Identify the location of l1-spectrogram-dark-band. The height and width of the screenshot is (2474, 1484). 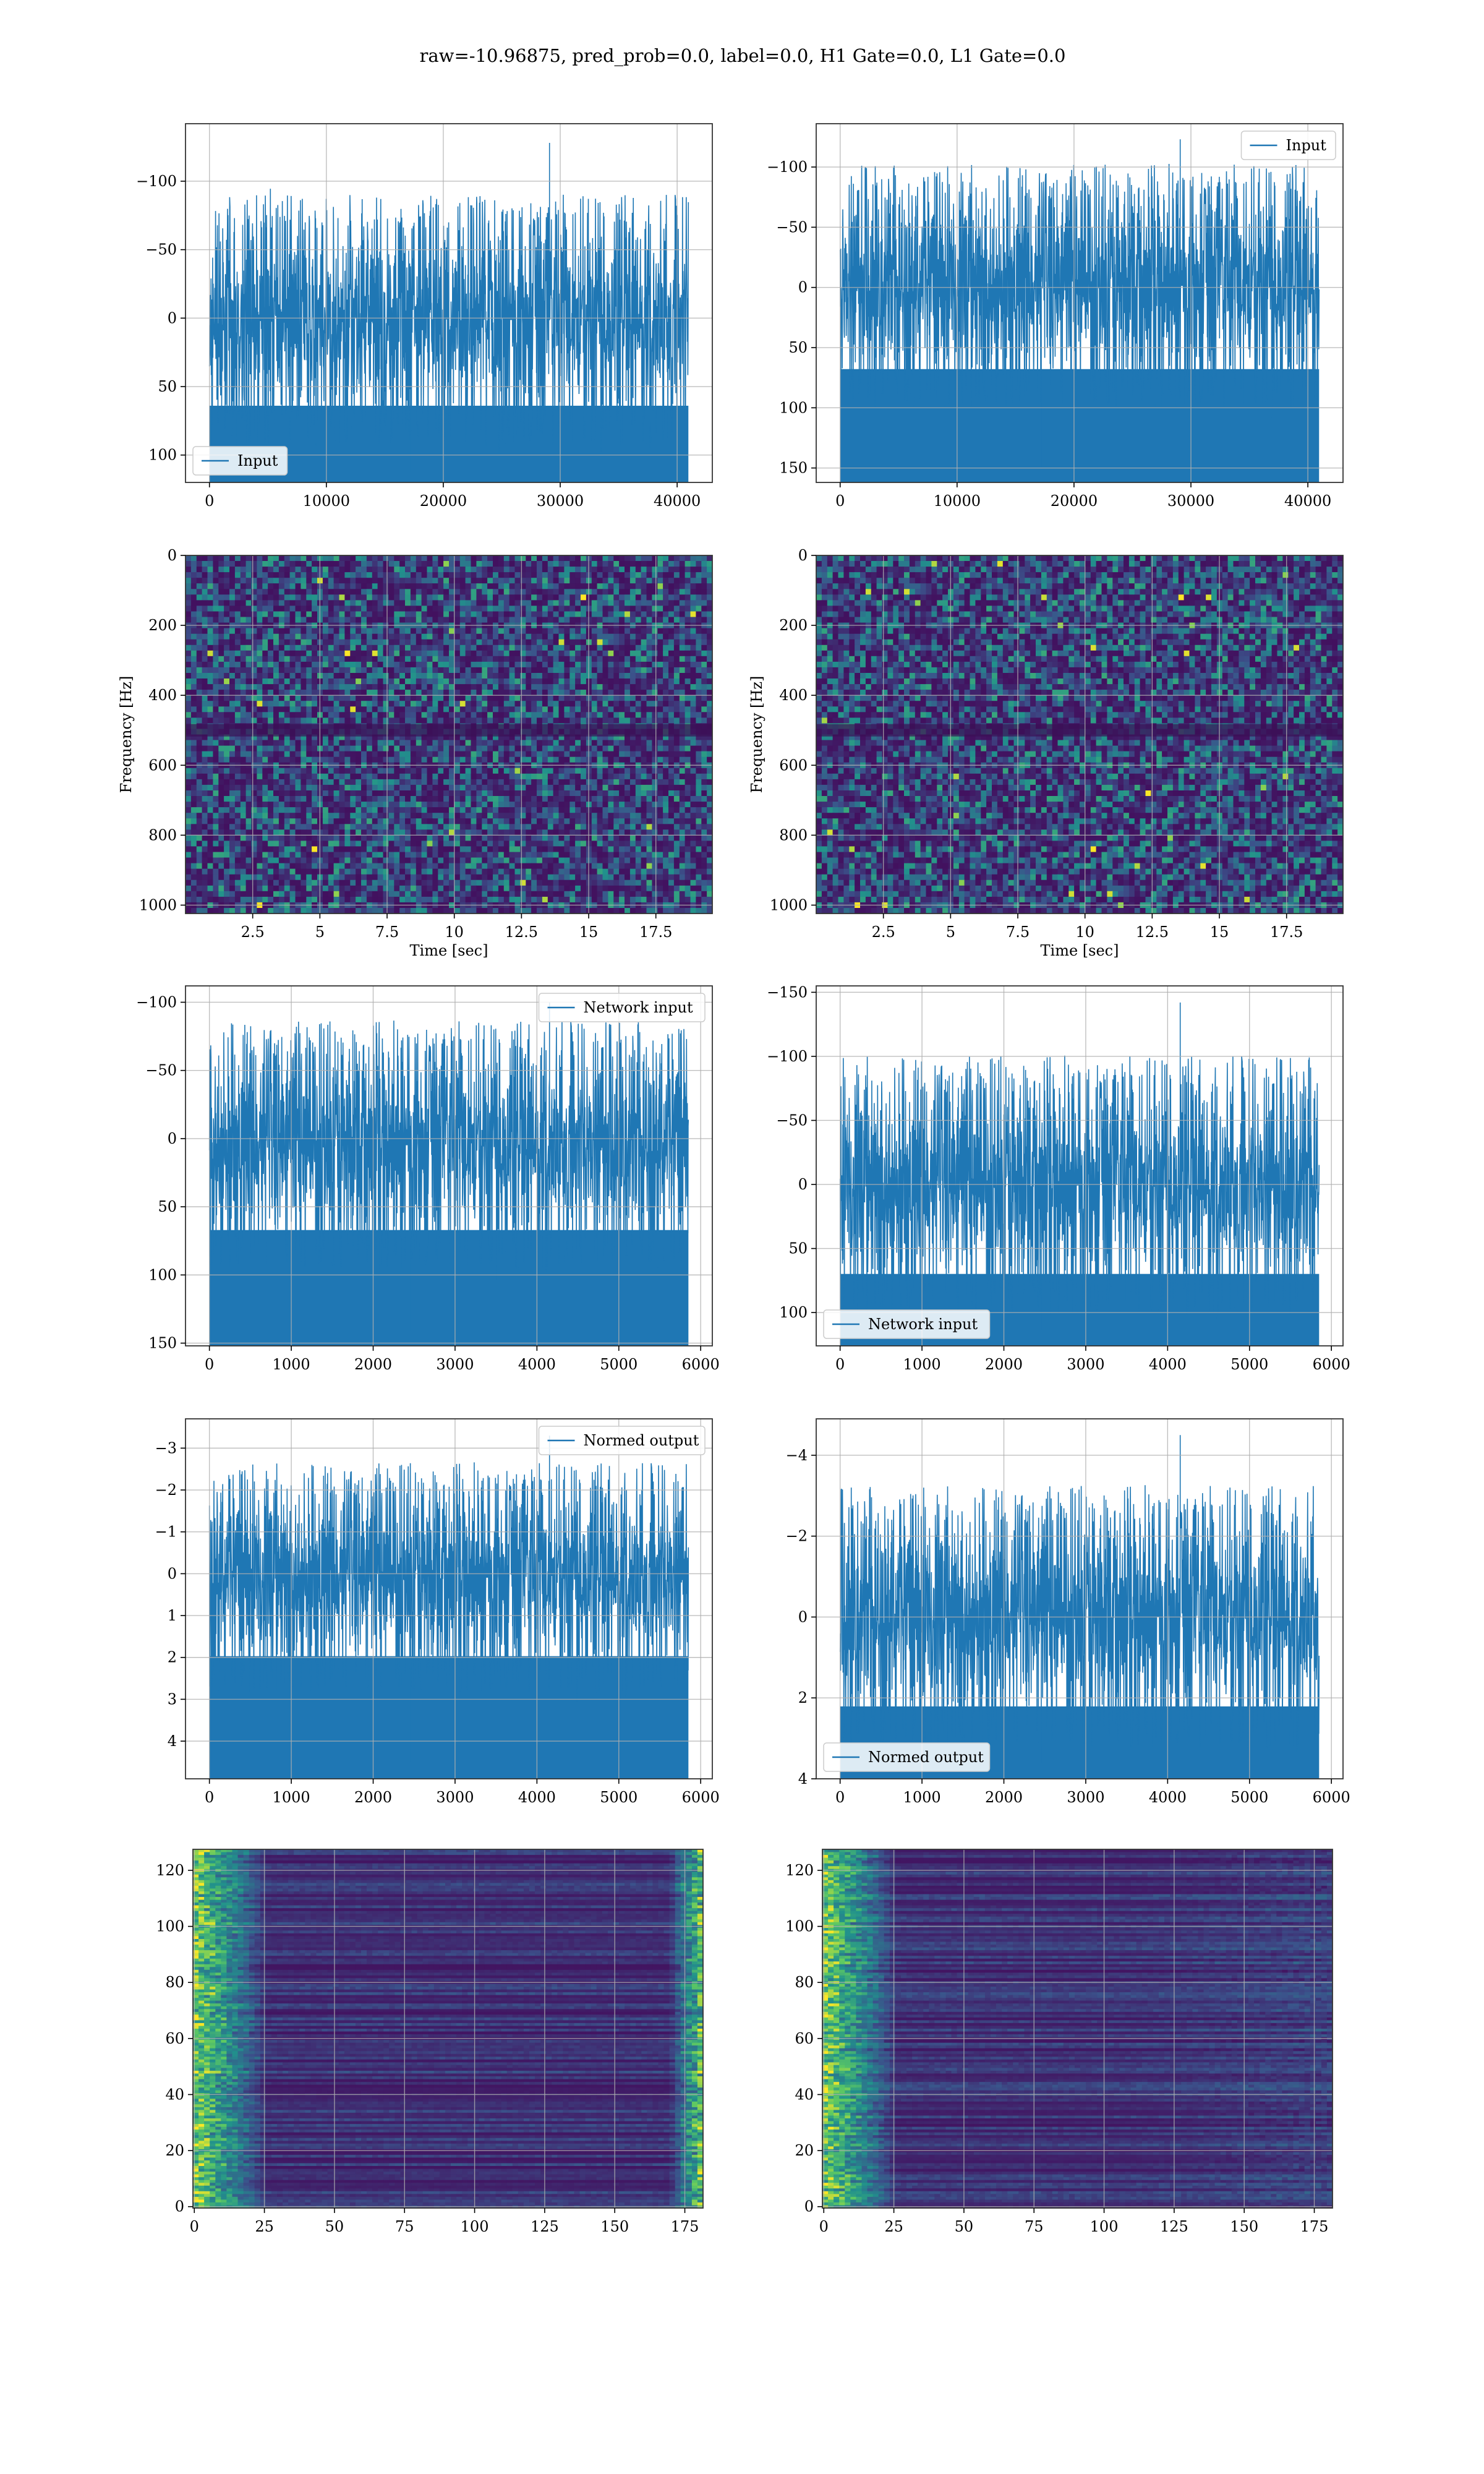
(1079, 730).